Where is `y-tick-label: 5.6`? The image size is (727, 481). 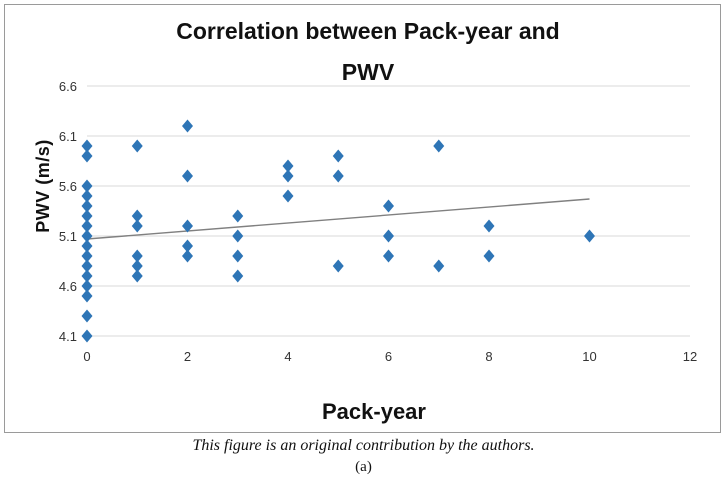 y-tick-label: 5.6 is located at coordinates (68, 186).